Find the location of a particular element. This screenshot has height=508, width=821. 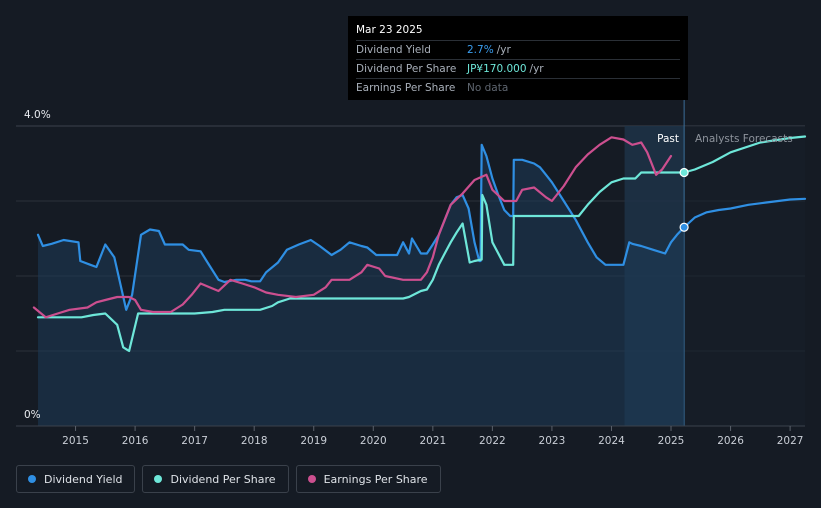

forecast-label: Analysts Forecasts is located at coordinates (744, 139).